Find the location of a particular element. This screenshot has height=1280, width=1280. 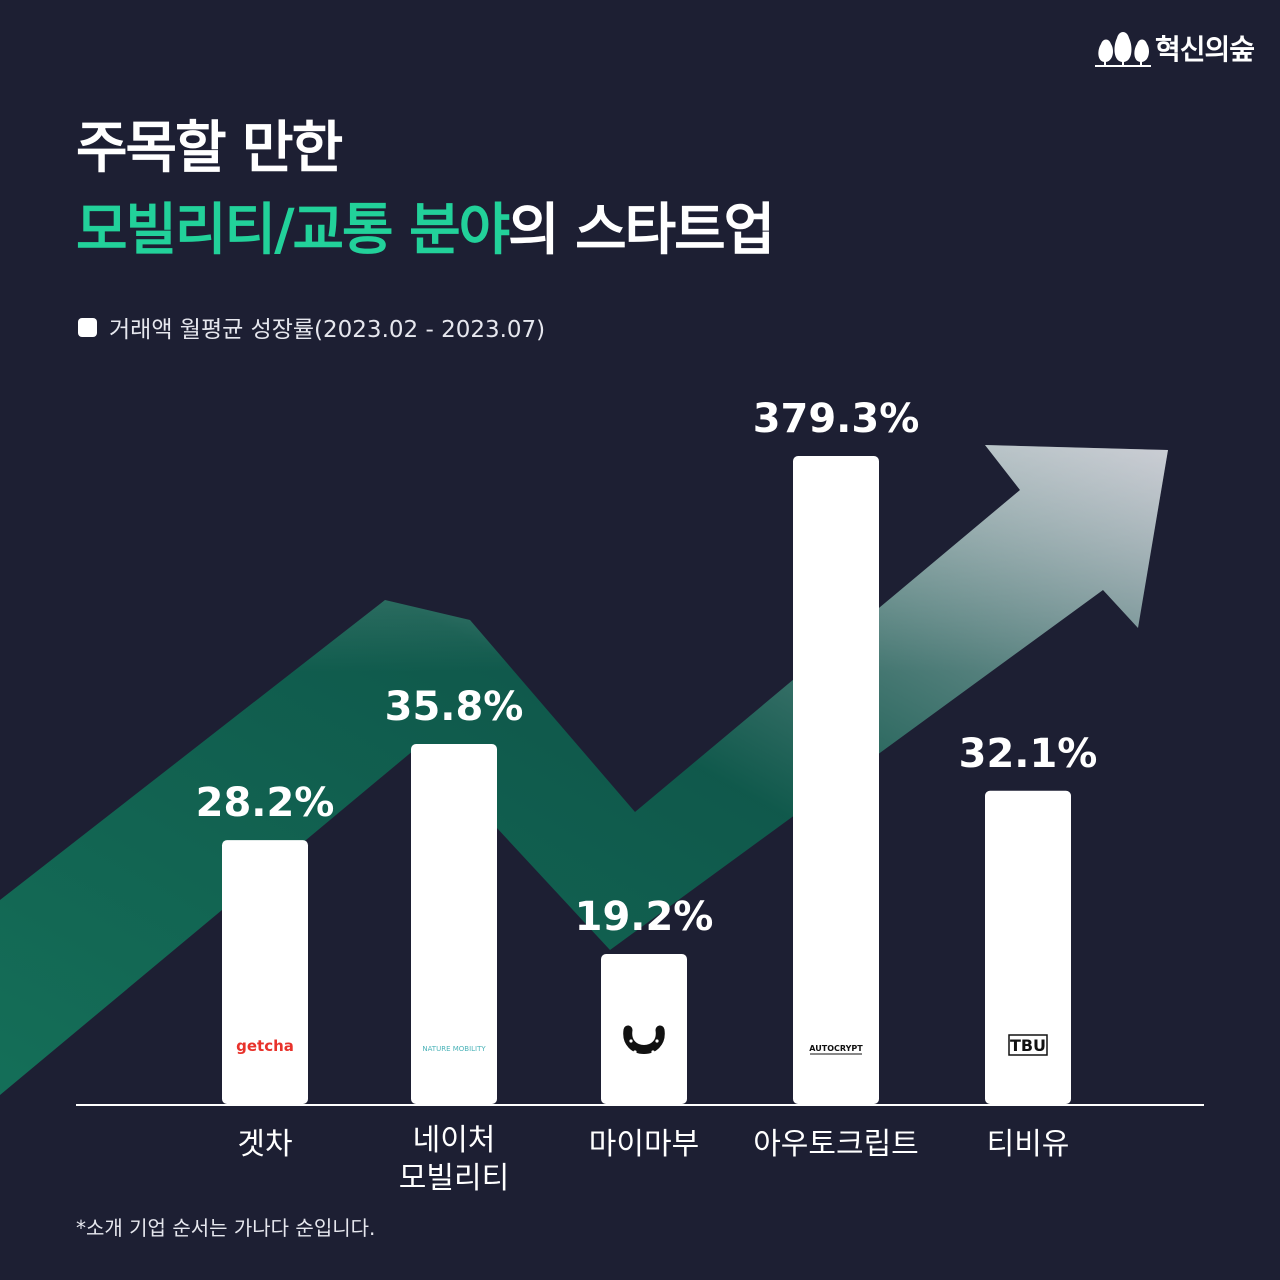

category-label: 마이마부 is located at coordinates (644, 1144).